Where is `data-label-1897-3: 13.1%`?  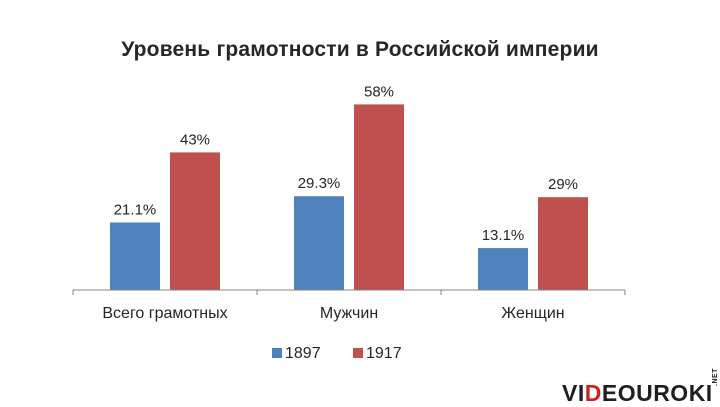 data-label-1897-3: 13.1% is located at coordinates (503, 235).